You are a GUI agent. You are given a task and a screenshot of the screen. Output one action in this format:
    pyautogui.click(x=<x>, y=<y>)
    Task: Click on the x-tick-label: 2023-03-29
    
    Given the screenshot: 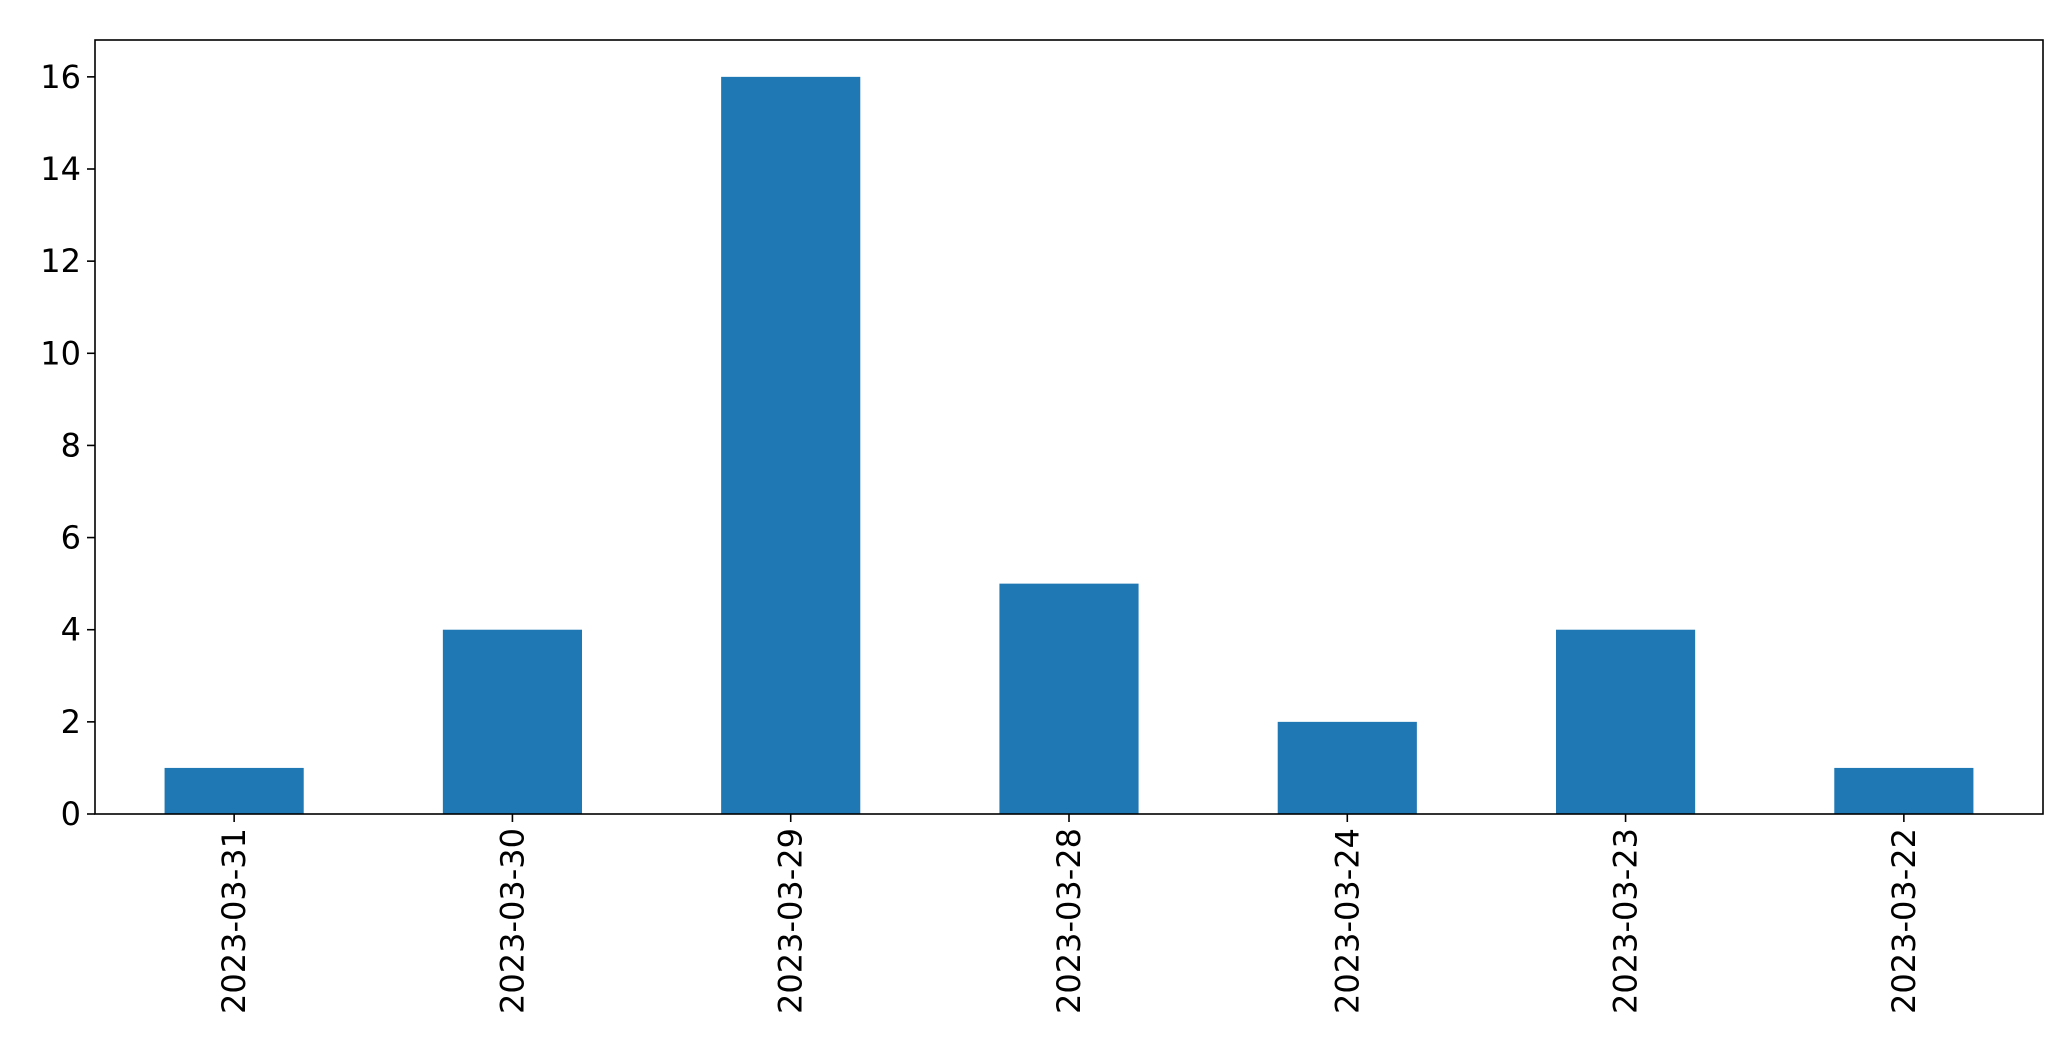 What is the action you would take?
    pyautogui.click(x=791, y=921)
    